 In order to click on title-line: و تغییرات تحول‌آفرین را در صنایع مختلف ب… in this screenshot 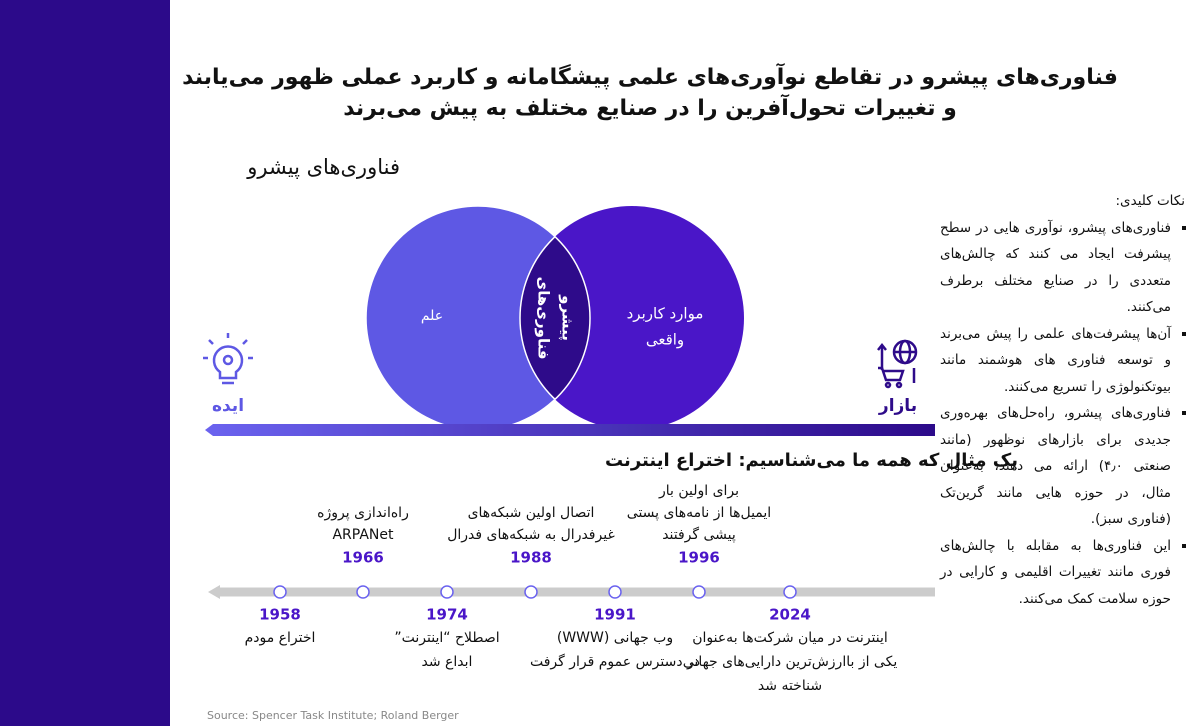, I will do `click(650, 108)`.